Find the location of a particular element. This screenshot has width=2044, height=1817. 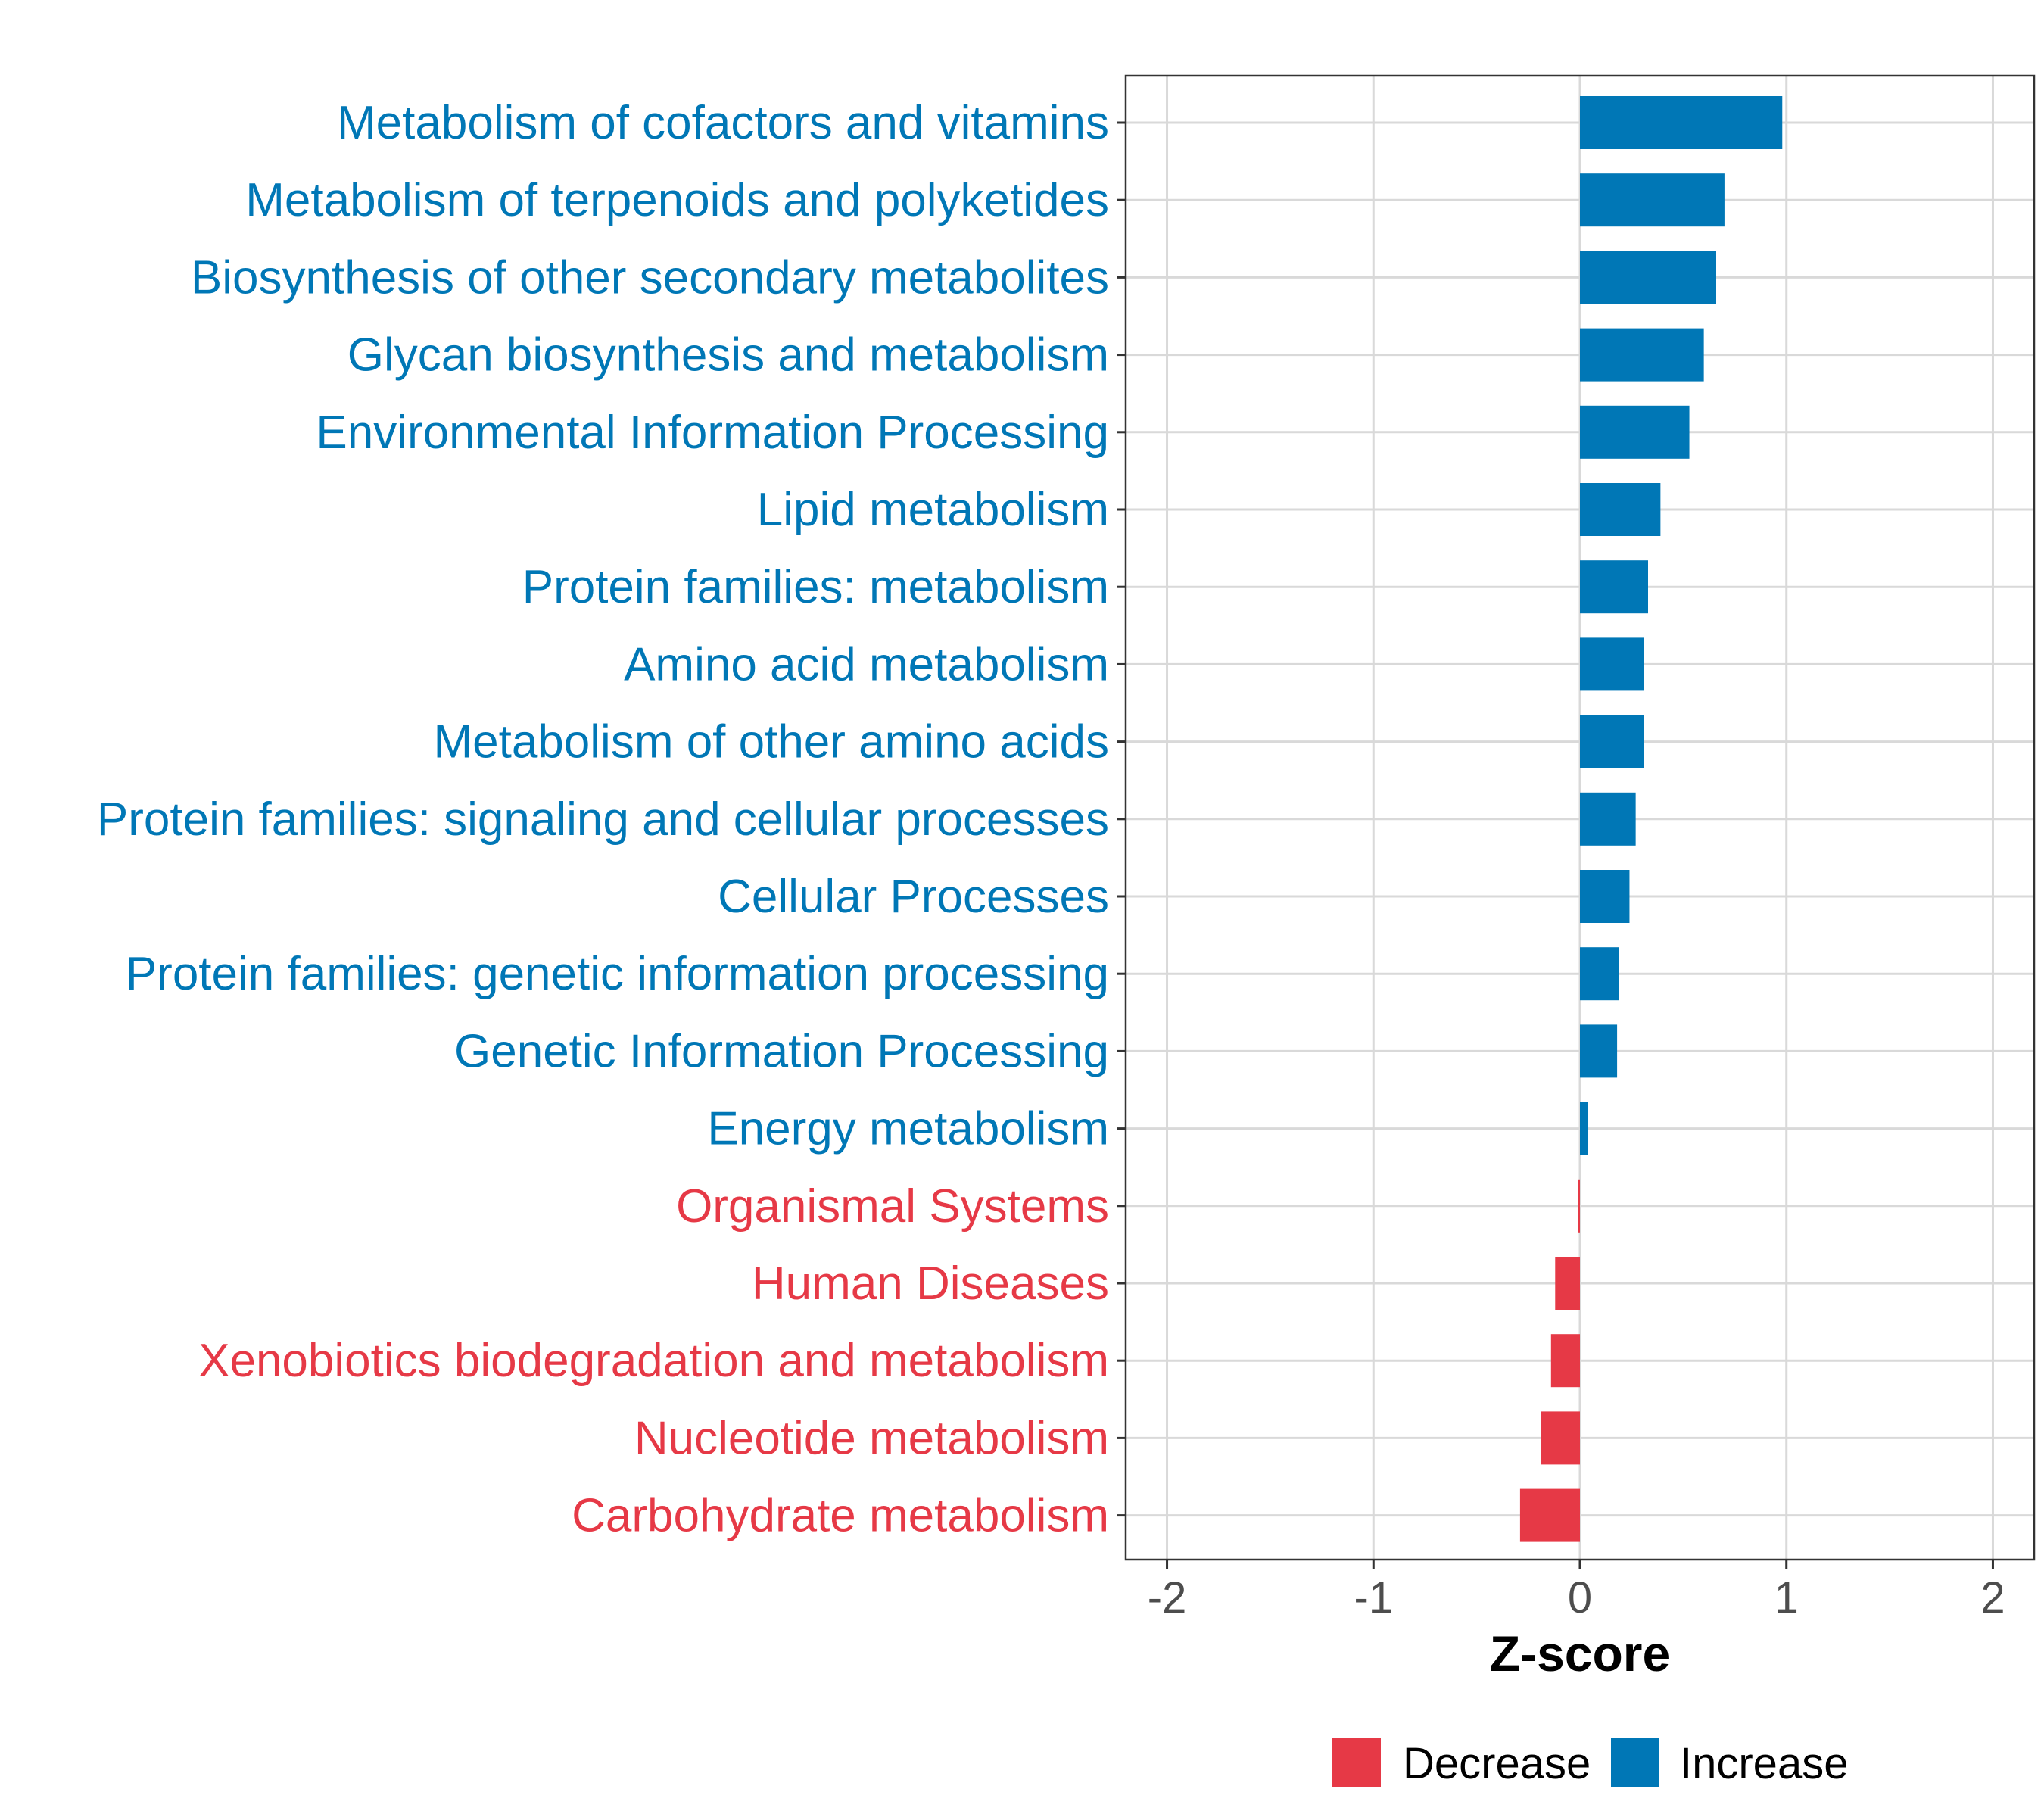

category-label-7: Amino acid metabolism is located at coordinates (866, 664).